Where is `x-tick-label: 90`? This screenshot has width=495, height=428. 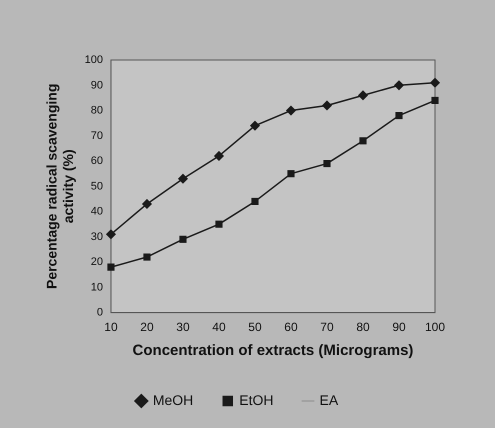
x-tick-label: 90 is located at coordinates (399, 327).